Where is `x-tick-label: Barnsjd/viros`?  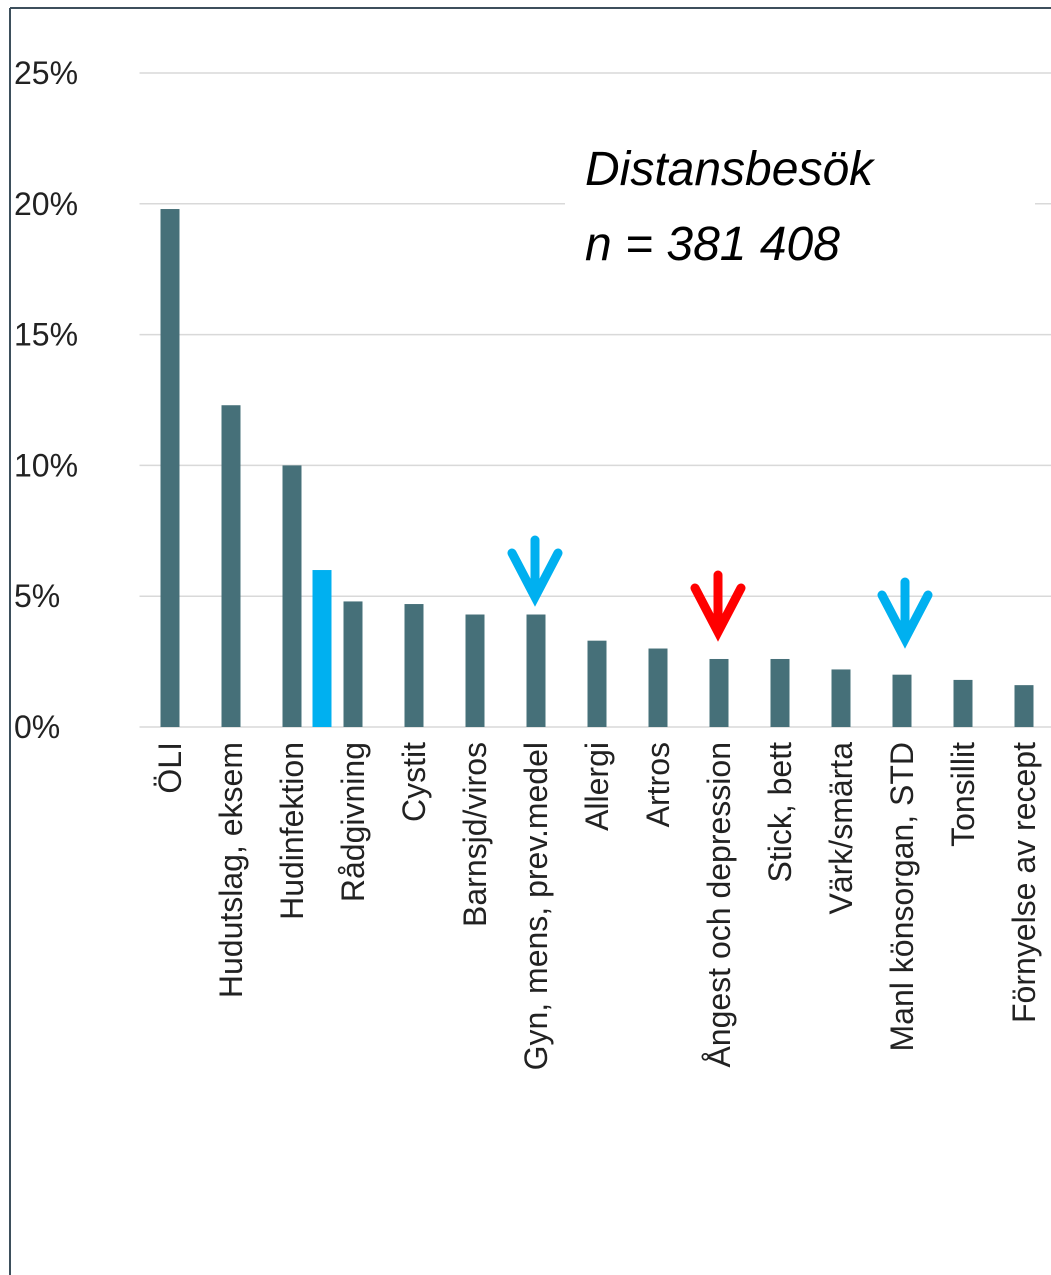 x-tick-label: Barnsjd/viros is located at coordinates (475, 834).